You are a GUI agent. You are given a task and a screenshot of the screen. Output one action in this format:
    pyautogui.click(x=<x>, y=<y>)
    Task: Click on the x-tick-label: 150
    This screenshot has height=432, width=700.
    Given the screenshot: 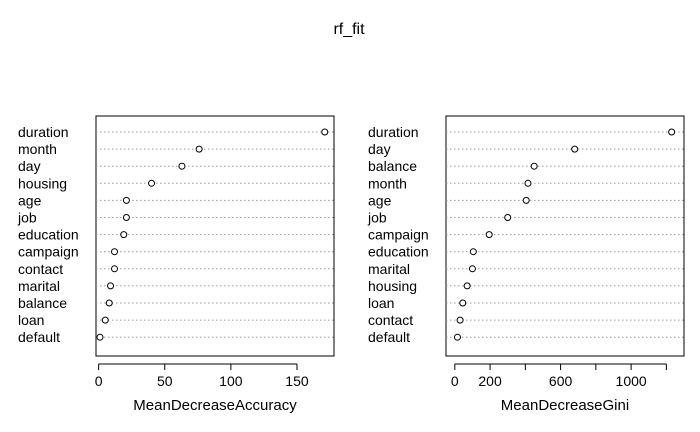 What is the action you would take?
    pyautogui.click(x=297, y=381)
    